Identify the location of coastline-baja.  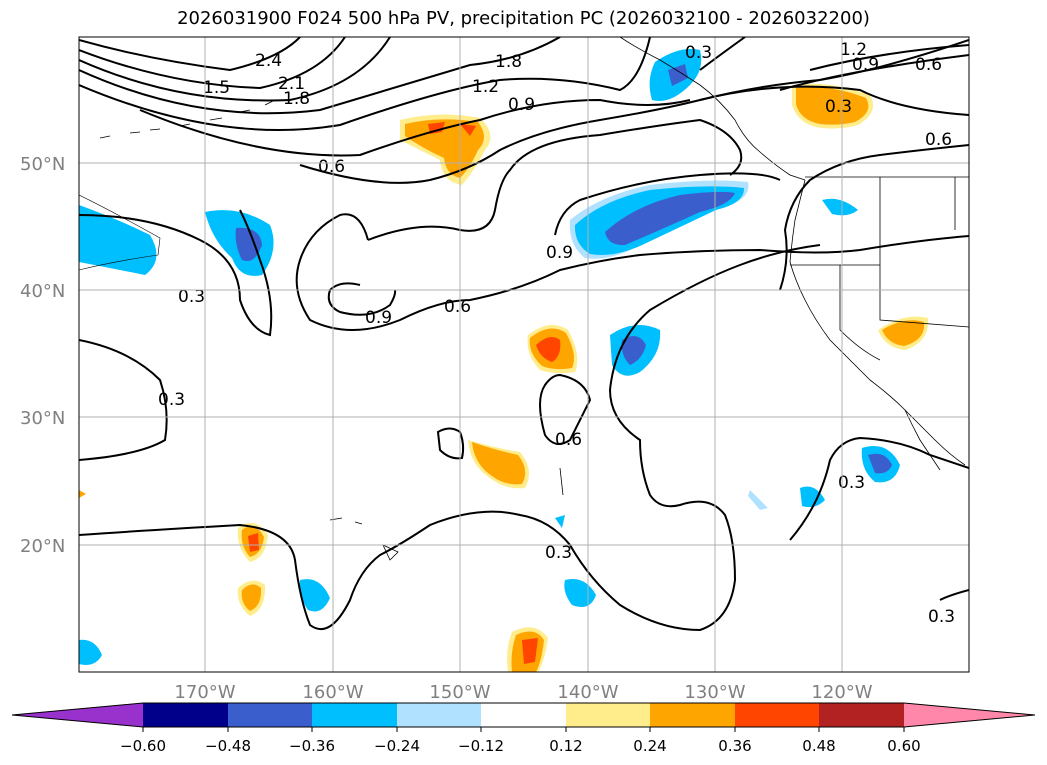
(922, 440).